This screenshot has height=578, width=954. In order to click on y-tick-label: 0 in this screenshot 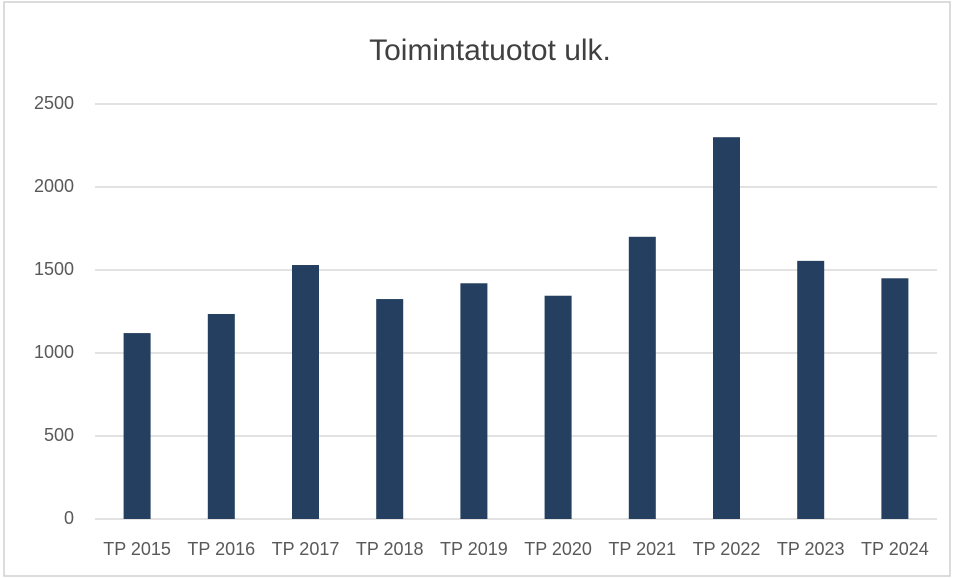, I will do `click(69, 518)`.